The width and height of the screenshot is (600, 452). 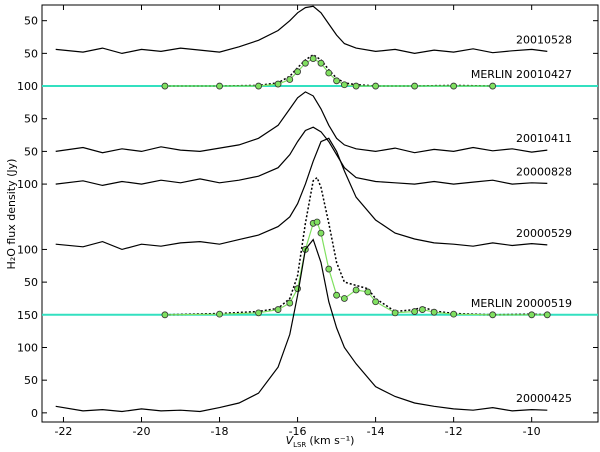 I want to click on series-label: 20000529, so click(x=544, y=233).